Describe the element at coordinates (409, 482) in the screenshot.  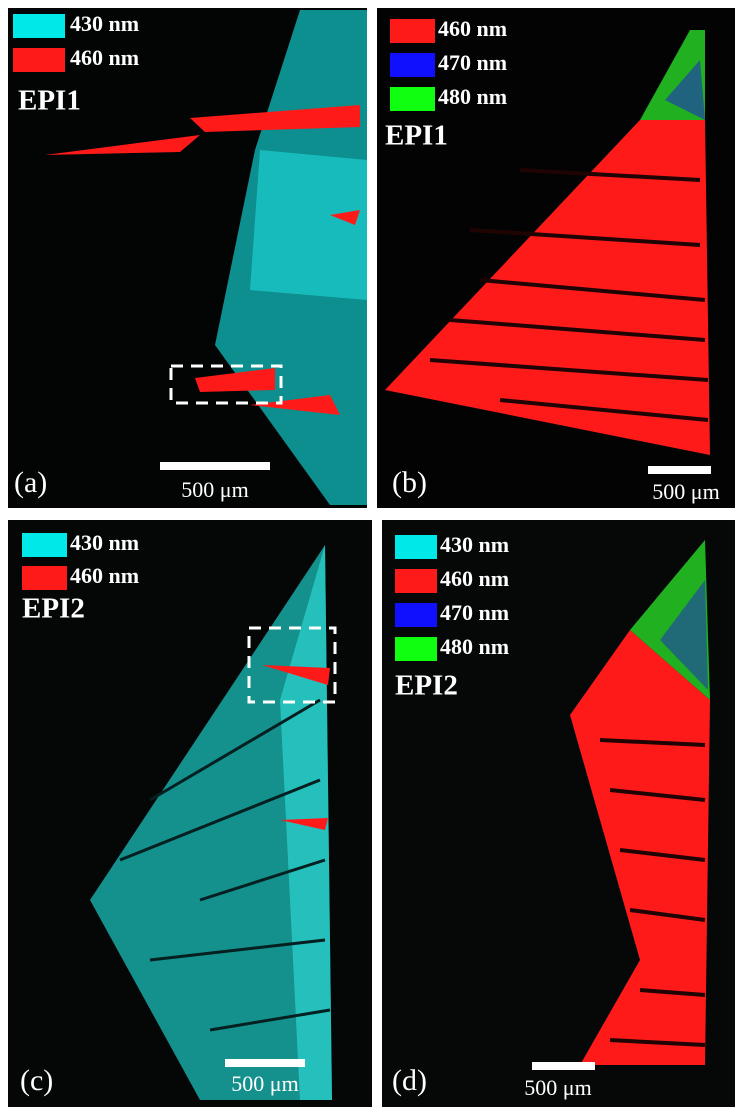
I see `panel-letter: (b)` at that location.